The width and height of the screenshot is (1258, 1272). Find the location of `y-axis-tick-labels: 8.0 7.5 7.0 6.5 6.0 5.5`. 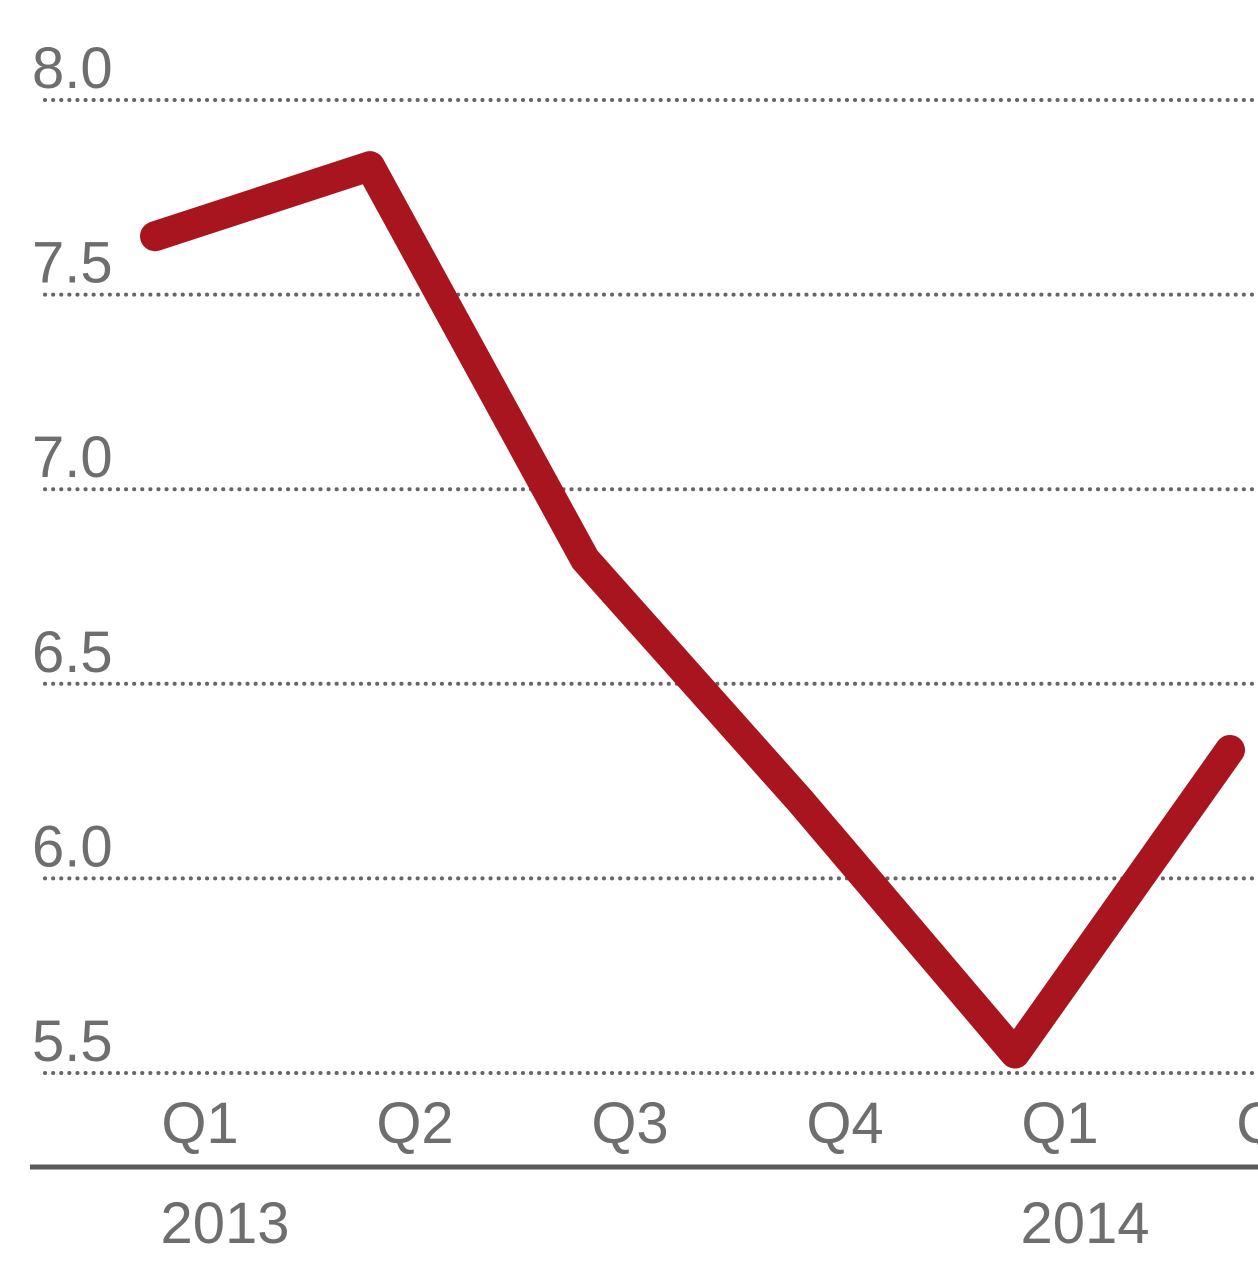

y-axis-tick-labels: 8.0 7.5 7.0 6.5 6.0 5.5 is located at coordinates (72, 555).